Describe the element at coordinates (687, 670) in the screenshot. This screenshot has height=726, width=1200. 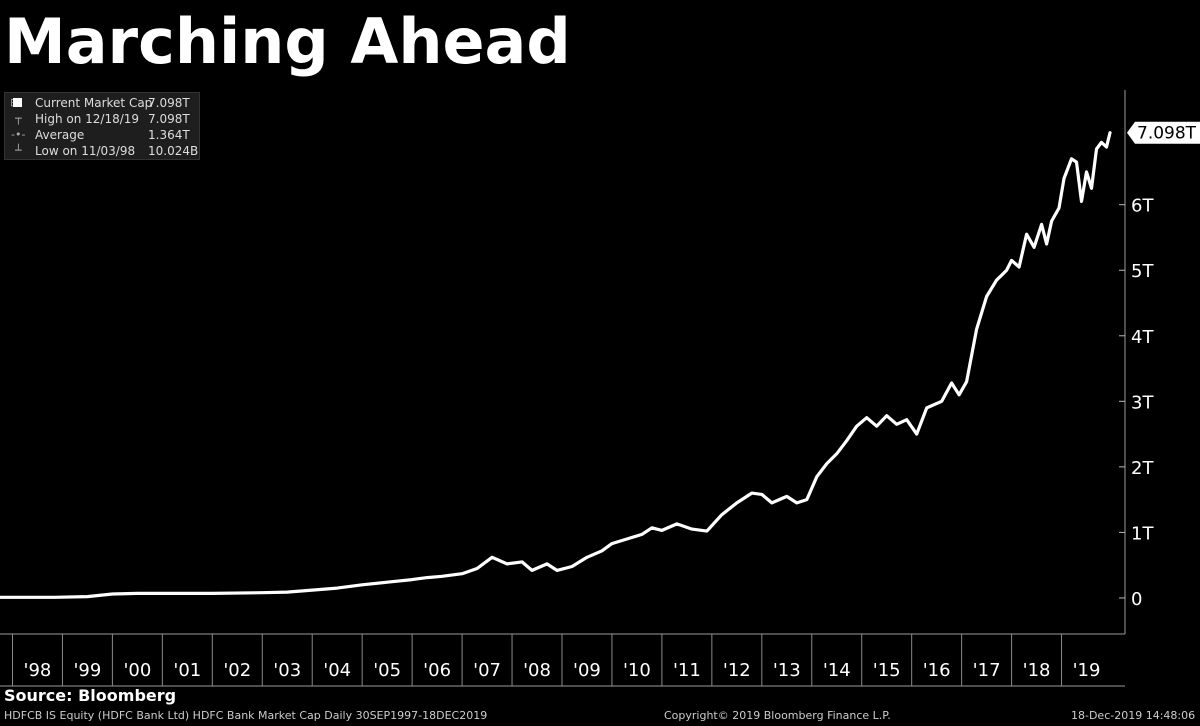
I see `x-tick-label: '11` at that location.